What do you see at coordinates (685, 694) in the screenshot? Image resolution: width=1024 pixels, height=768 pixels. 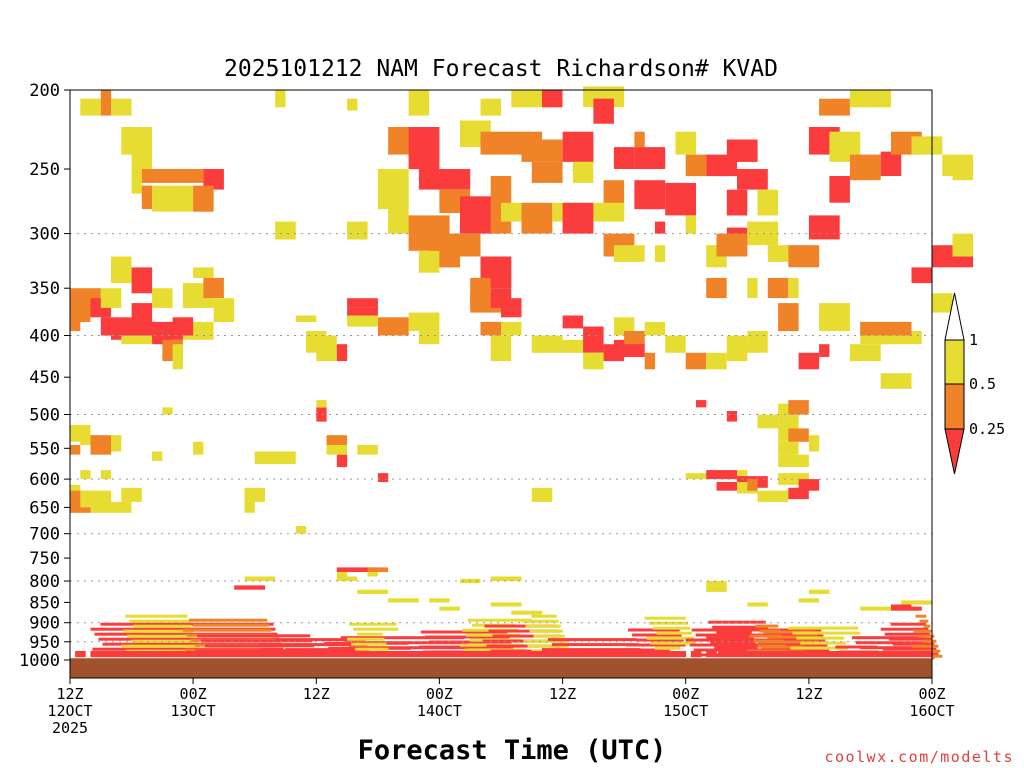 I see `x-tick-label: 00Z` at bounding box center [685, 694].